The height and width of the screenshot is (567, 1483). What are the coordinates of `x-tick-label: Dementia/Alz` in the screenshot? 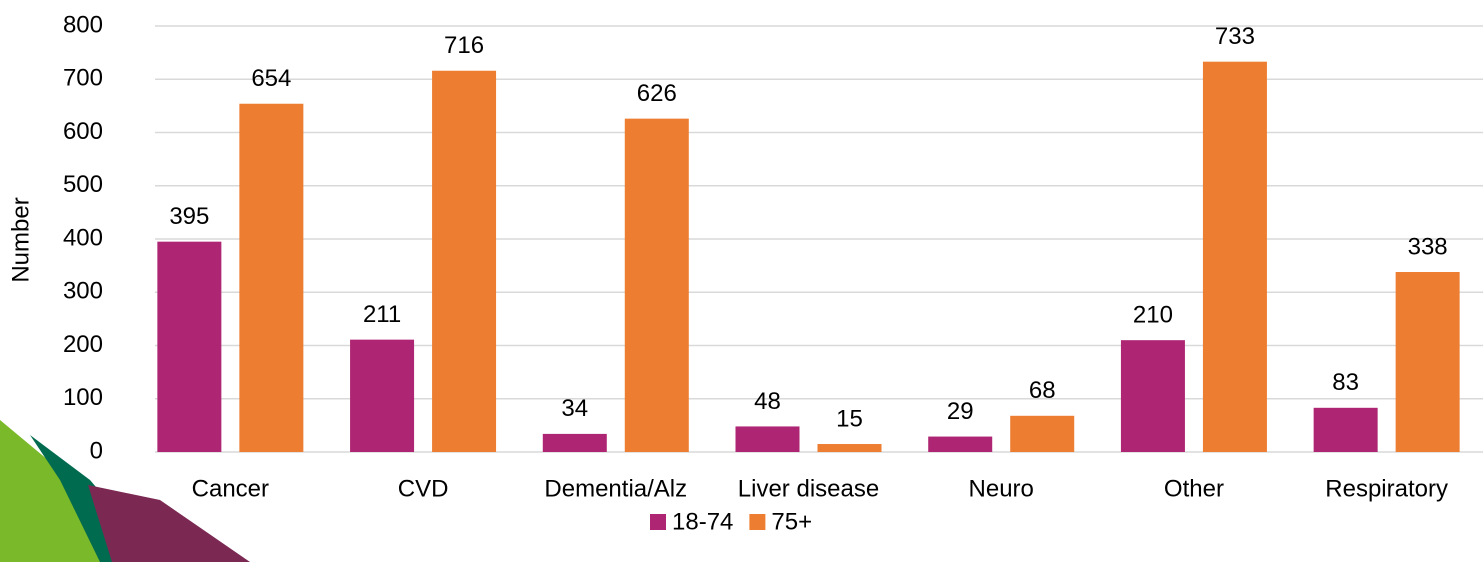 It's located at (615, 488).